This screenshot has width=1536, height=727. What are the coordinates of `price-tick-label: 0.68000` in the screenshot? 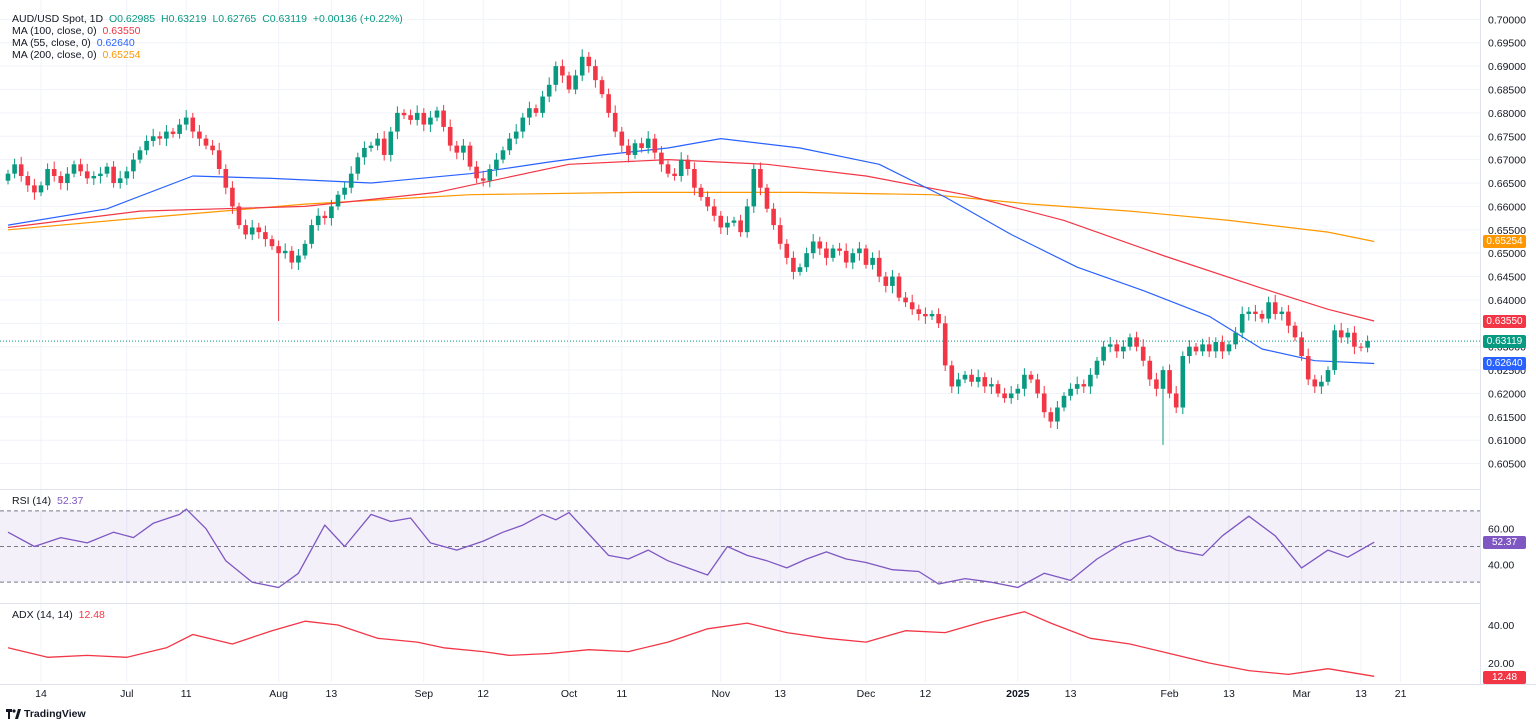 It's located at (1507, 114).